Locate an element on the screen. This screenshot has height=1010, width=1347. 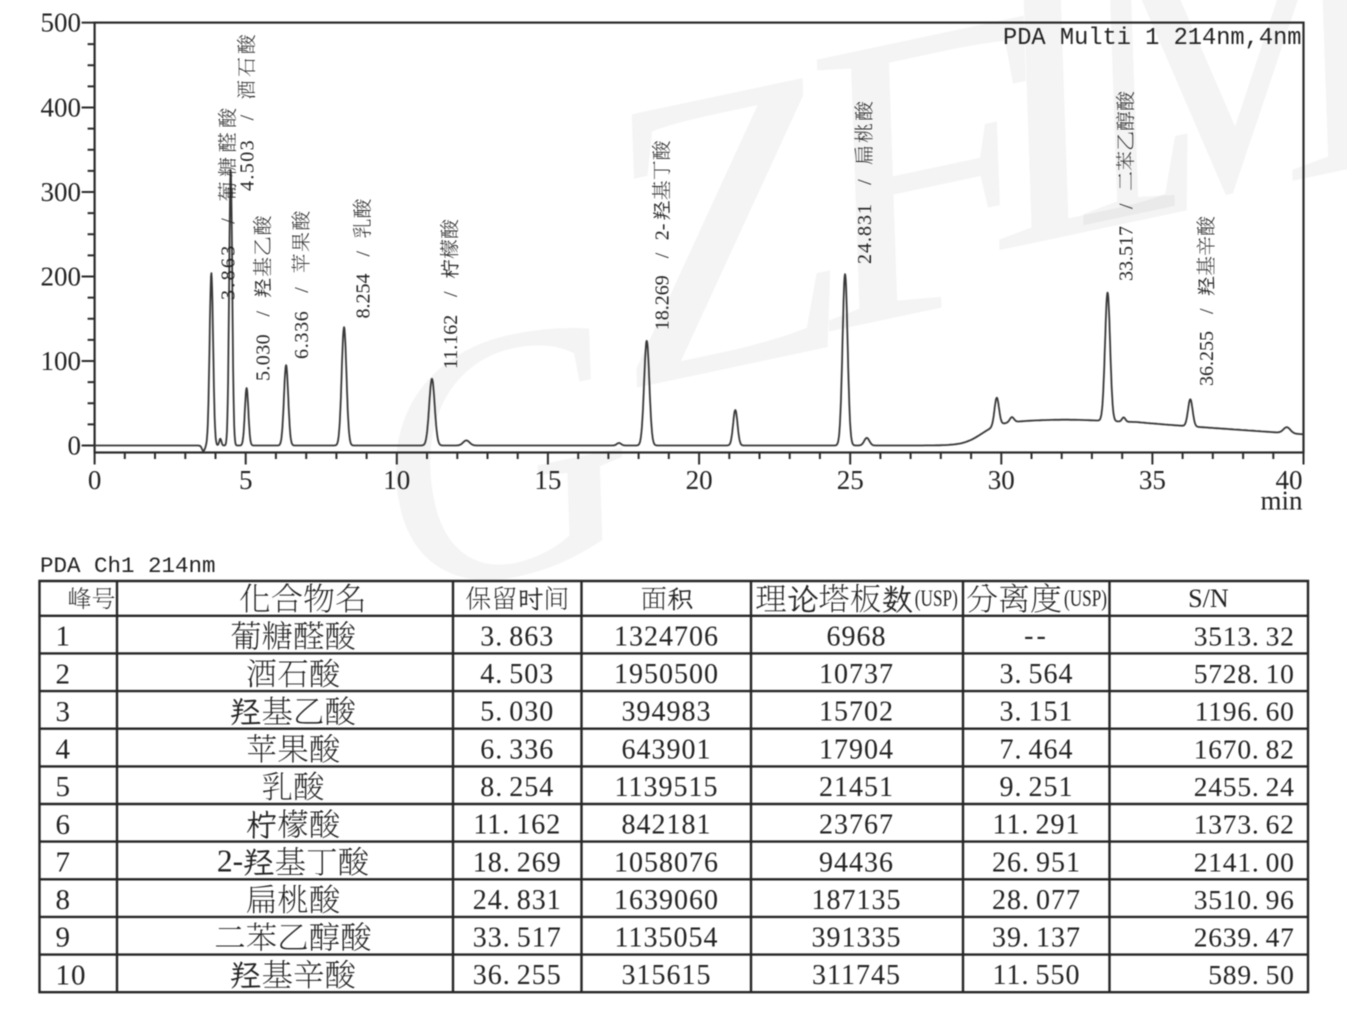
svg-text: 20 is located at coordinates (699, 480).